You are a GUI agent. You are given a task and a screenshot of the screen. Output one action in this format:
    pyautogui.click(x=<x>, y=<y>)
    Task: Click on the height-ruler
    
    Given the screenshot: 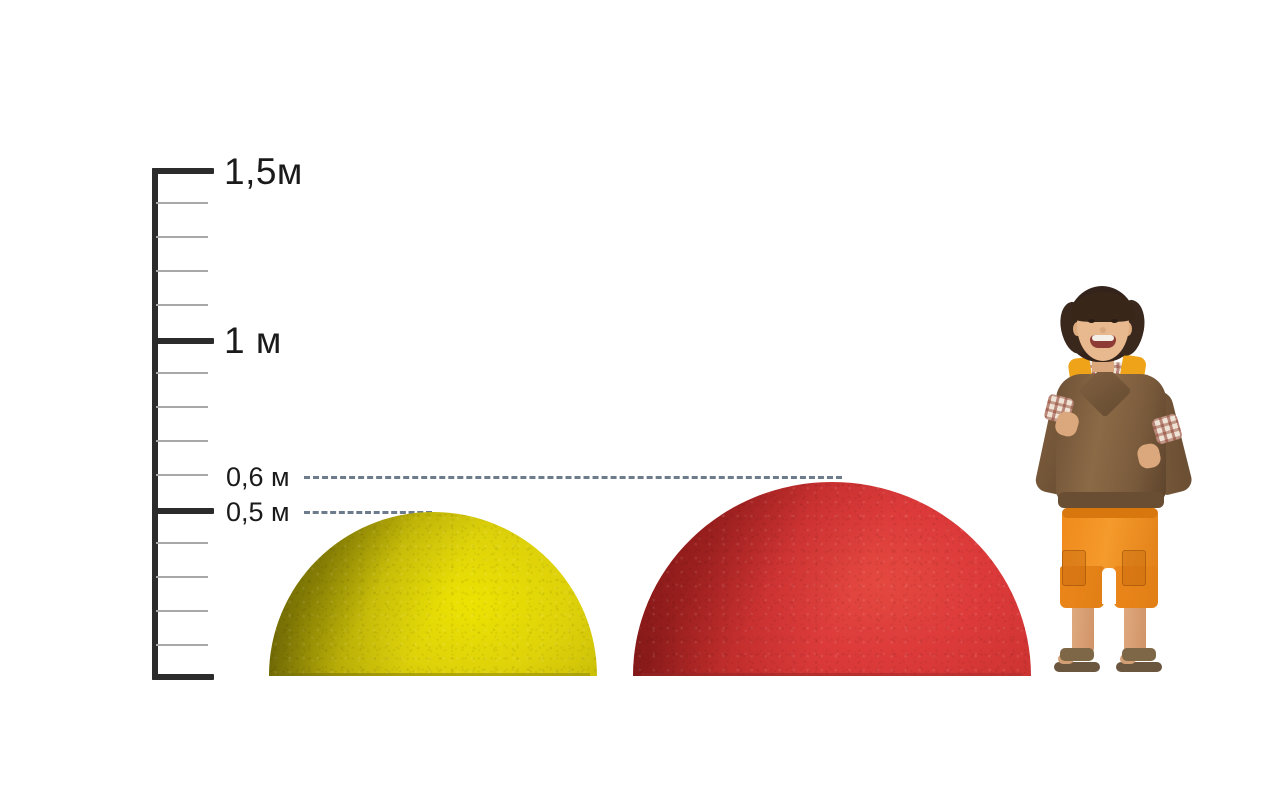 What is the action you would take?
    pyautogui.click(x=183, y=424)
    